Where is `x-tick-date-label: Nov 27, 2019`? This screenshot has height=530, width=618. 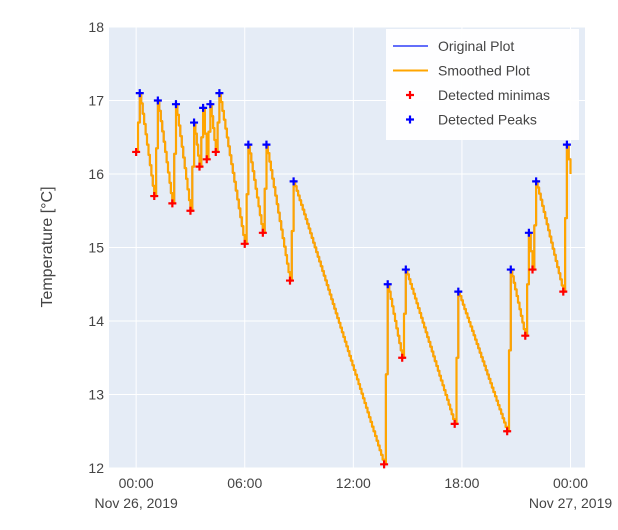 x-tick-date-label: Nov 27, 2019 is located at coordinates (570, 503).